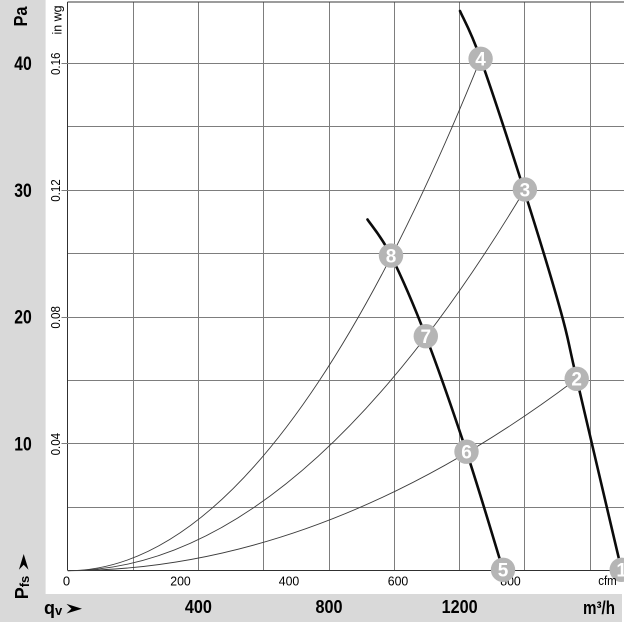  I want to click on svg-text: in wg, so click(58, 19).